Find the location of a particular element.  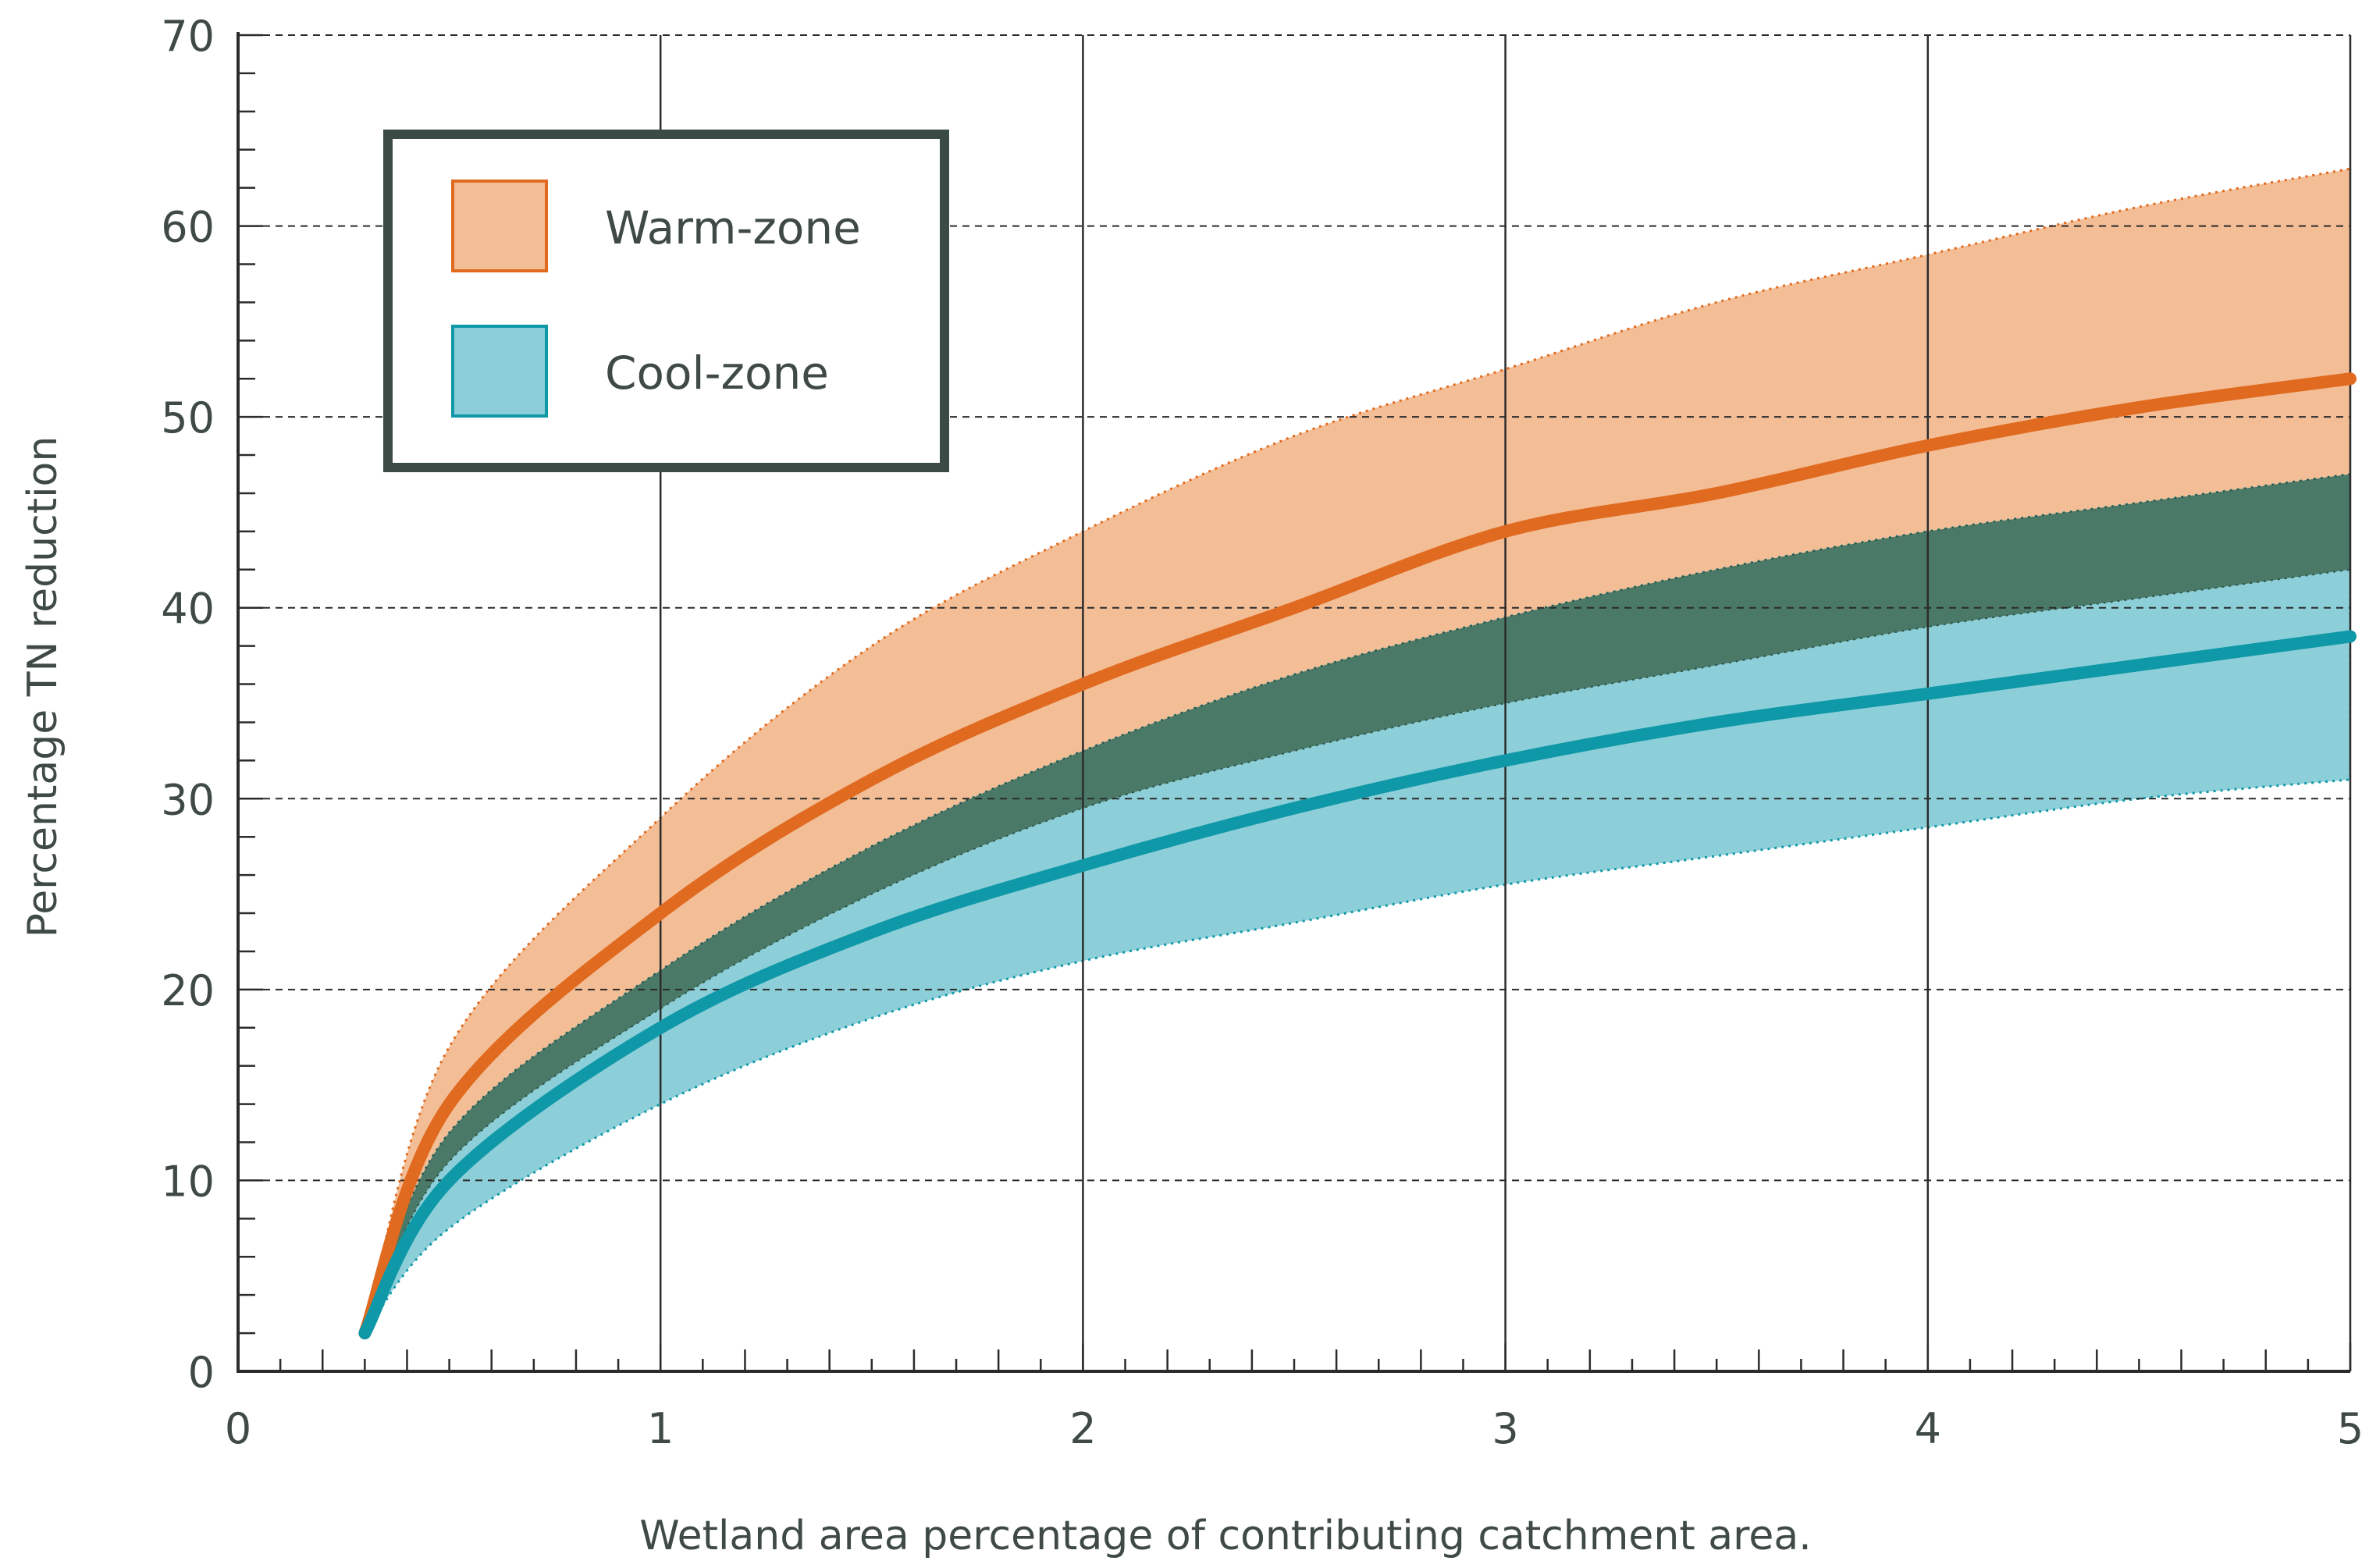

legend-swatch-warm-zone is located at coordinates (499, 226).